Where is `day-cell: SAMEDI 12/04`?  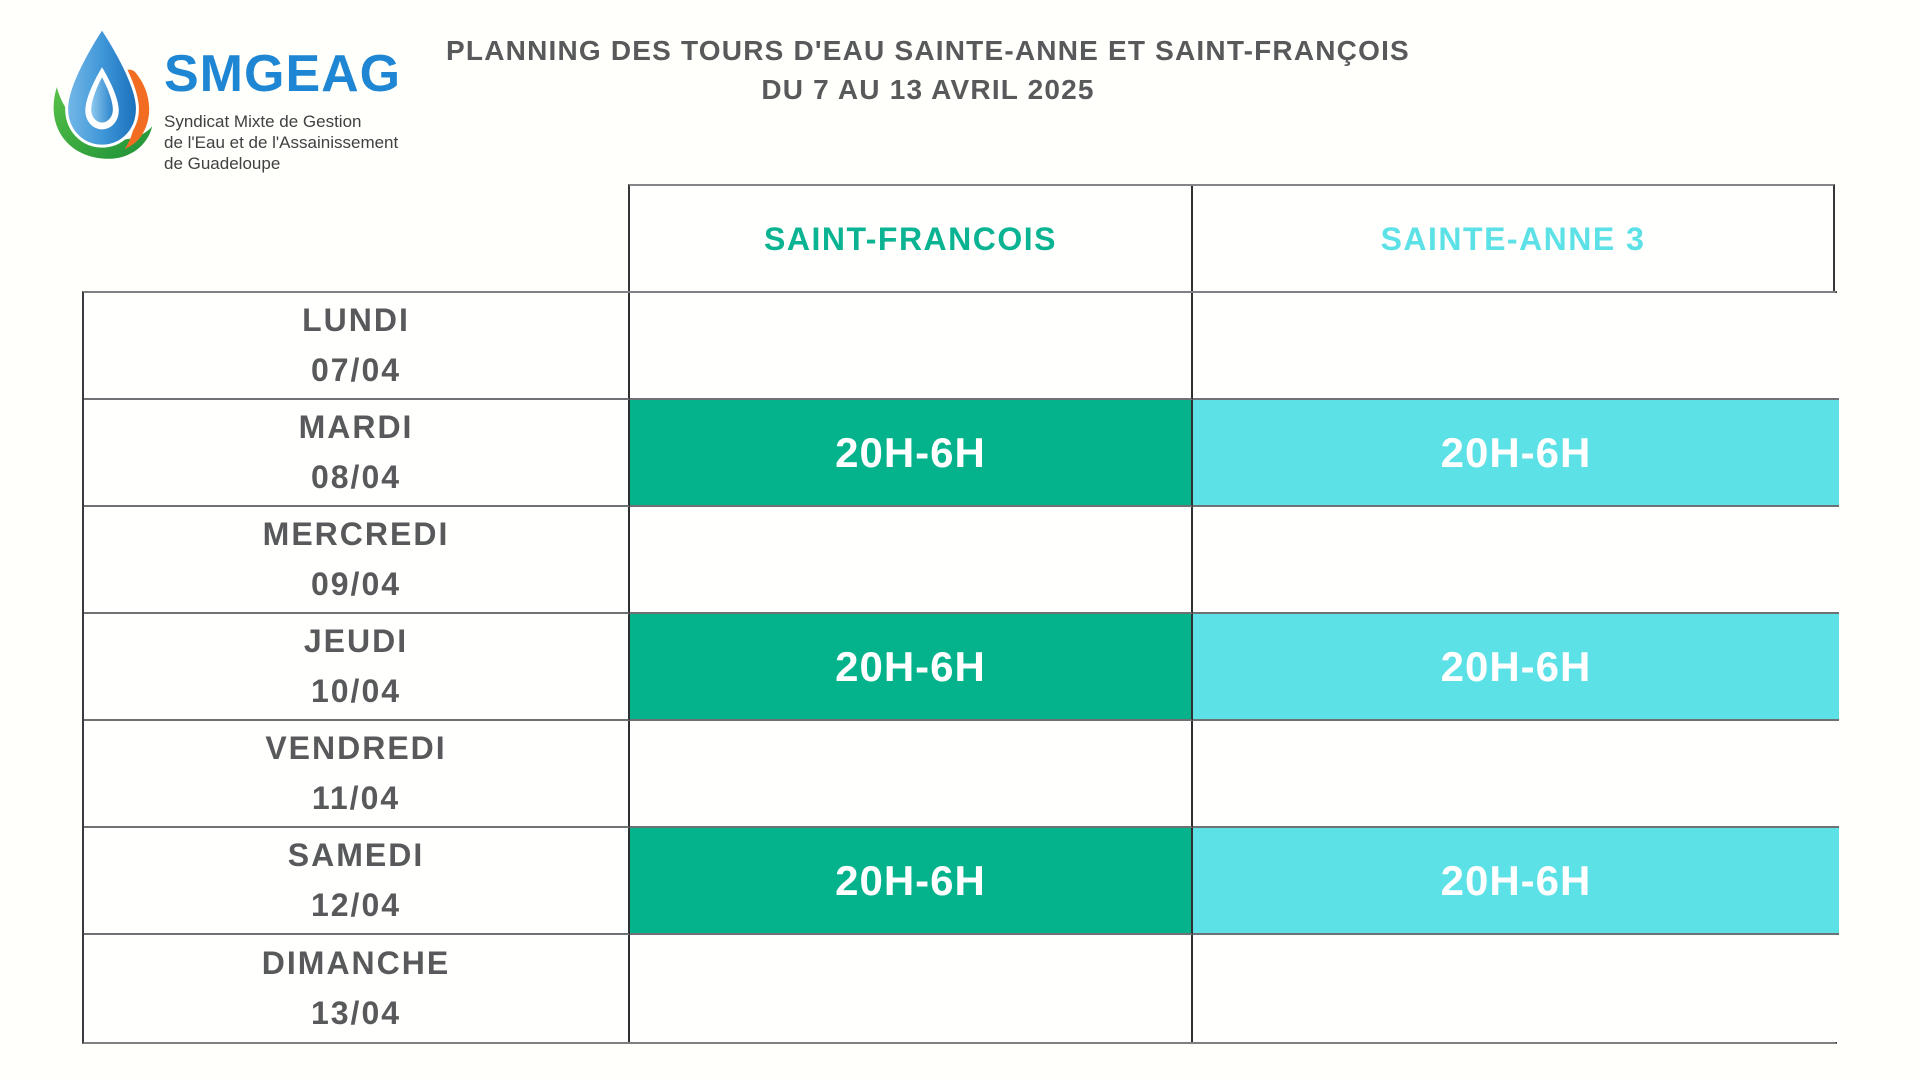 day-cell: SAMEDI 12/04 is located at coordinates (357, 881).